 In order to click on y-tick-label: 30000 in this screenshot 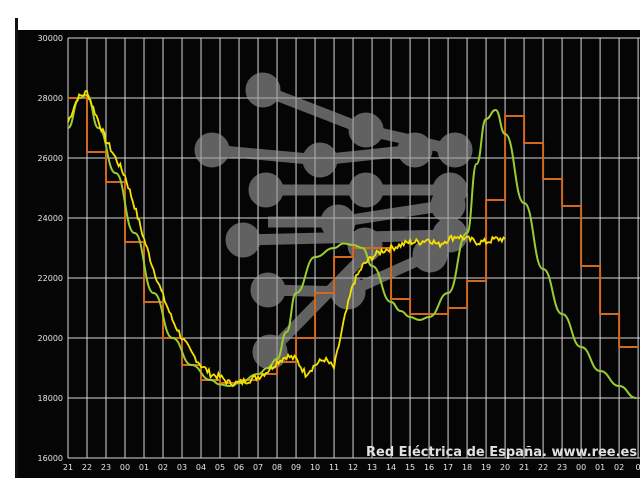, I will do `click(50, 38)`.